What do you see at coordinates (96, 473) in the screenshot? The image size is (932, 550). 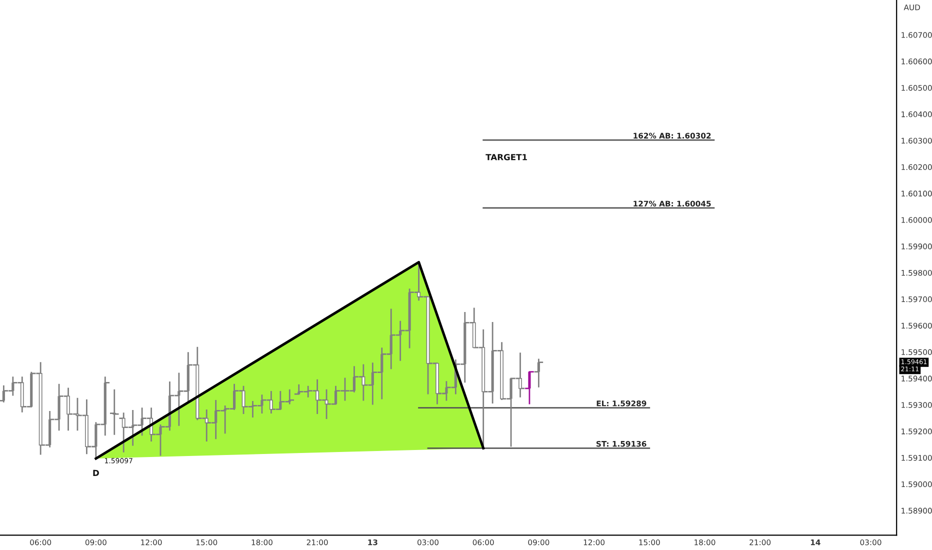 I see `annotation: D` at bounding box center [96, 473].